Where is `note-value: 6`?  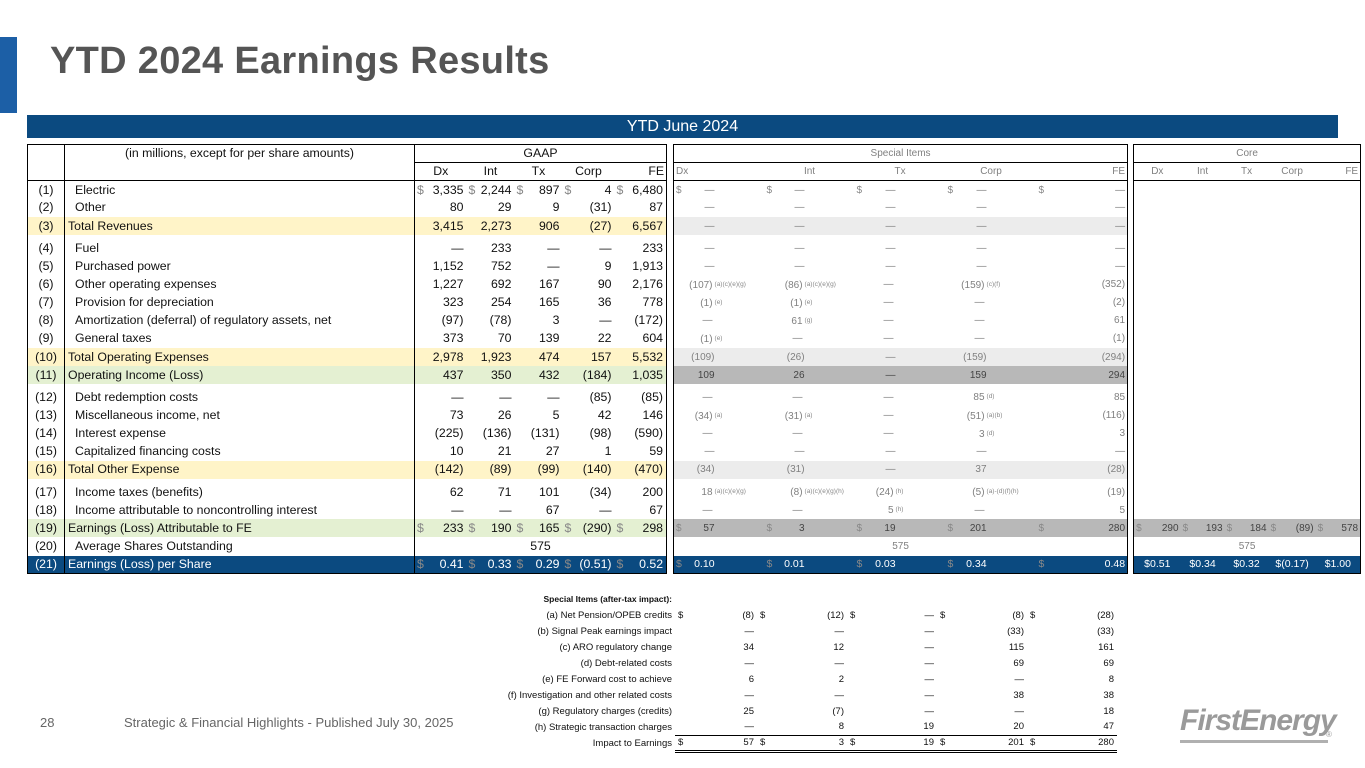
note-value: 6 is located at coordinates (751, 679).